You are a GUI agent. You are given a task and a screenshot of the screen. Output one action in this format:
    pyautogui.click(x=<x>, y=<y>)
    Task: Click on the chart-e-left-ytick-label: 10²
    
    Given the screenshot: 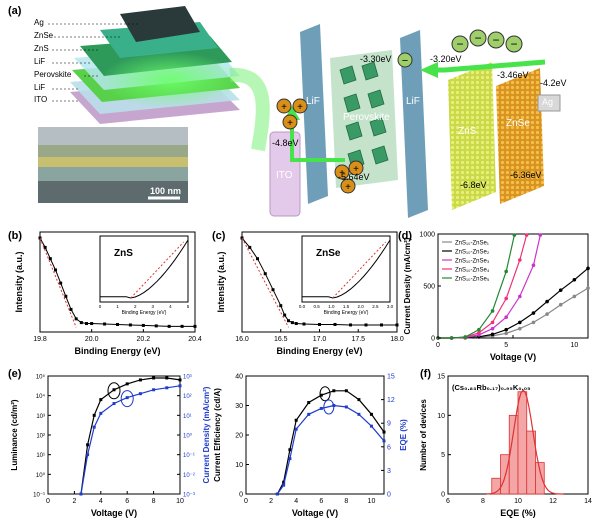 What is the action you would take?
    pyautogui.click(x=40, y=437)
    